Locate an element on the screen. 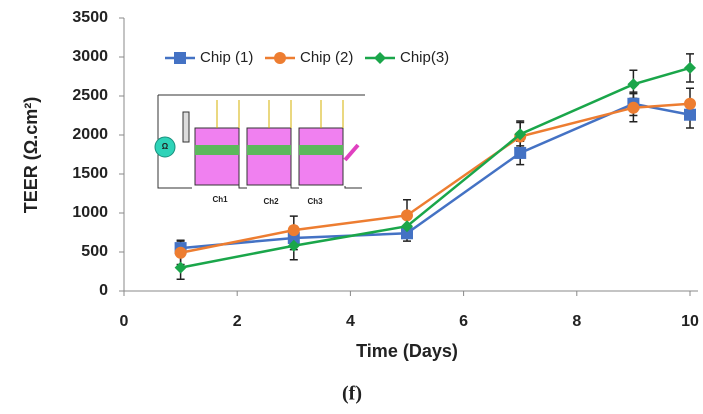 The height and width of the screenshot is (414, 703). inset-label: Ch2 is located at coordinates (271, 201).